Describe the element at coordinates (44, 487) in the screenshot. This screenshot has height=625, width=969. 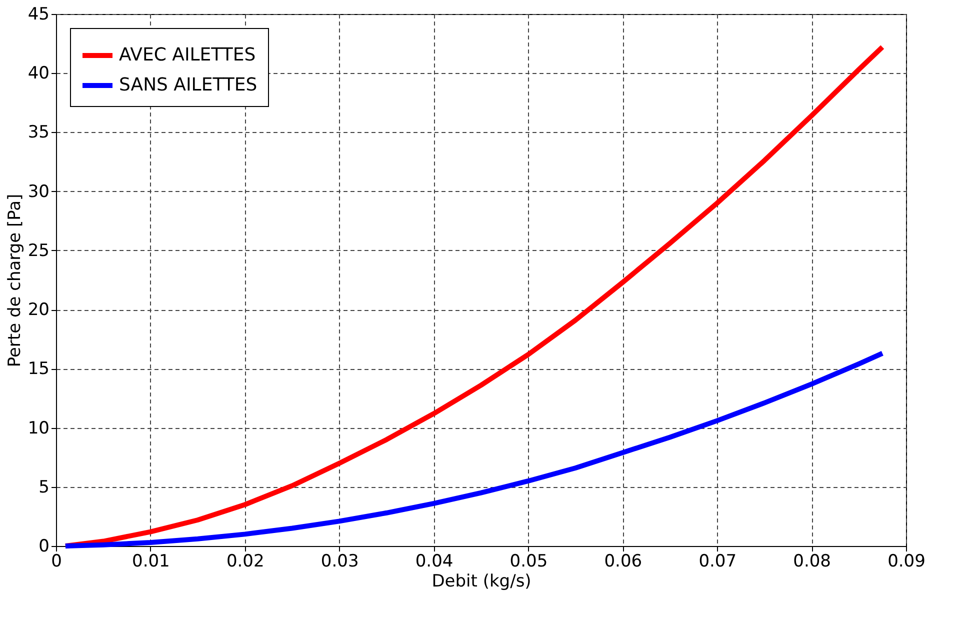
I see `y-tick-label: 5` at that location.